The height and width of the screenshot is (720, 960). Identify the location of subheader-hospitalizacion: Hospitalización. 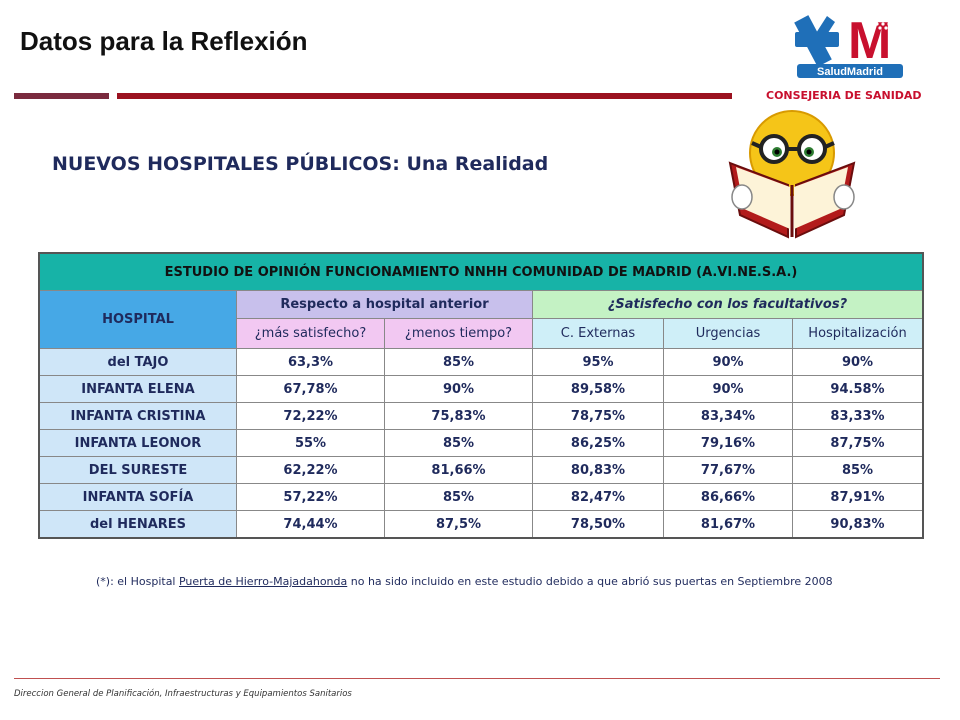
(858, 333).